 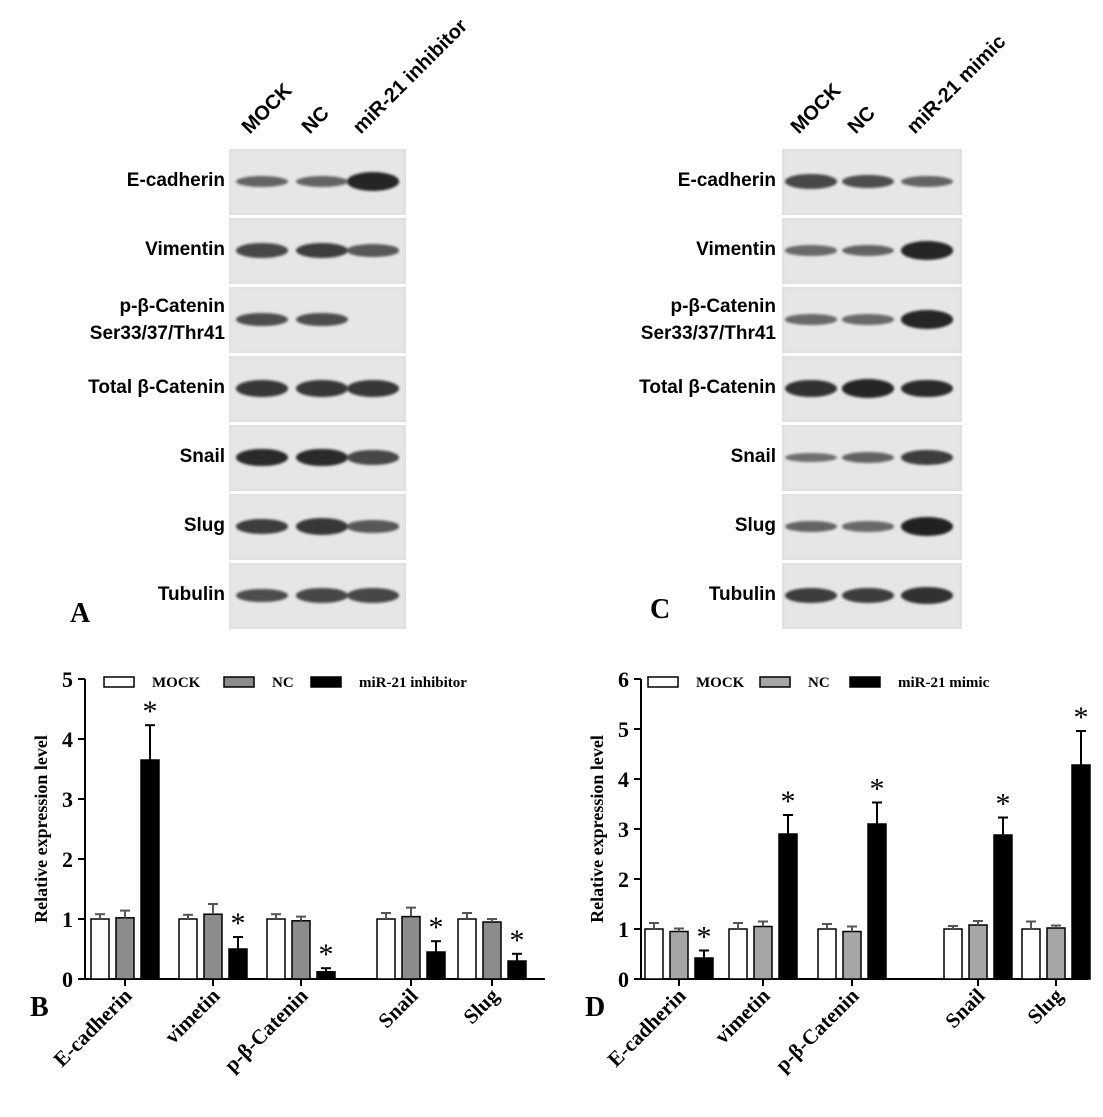 I want to click on x-tick-label: vimetin, so click(x=742, y=1015).